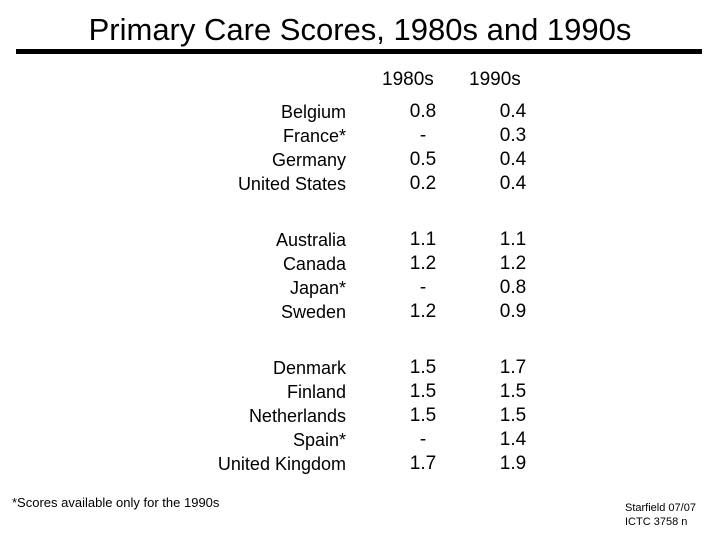 The width and height of the screenshot is (720, 540). What do you see at coordinates (360, 312) in the screenshot?
I see `table-row: Sweden 1.2 0.9` at bounding box center [360, 312].